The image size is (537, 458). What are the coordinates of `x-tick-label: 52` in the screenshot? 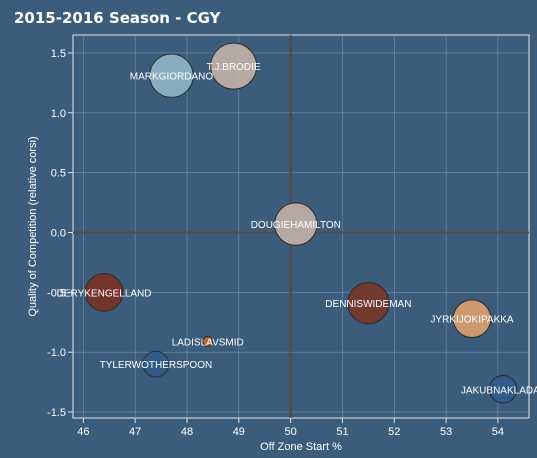 It's located at (394, 432).